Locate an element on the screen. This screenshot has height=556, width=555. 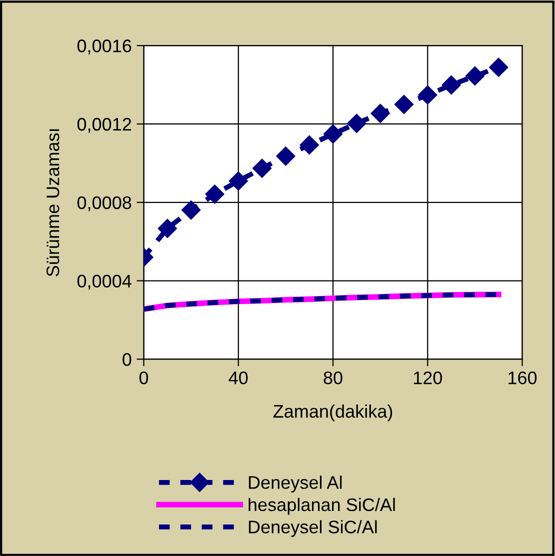
y-tick-label: 0,0016 is located at coordinates (104, 47).